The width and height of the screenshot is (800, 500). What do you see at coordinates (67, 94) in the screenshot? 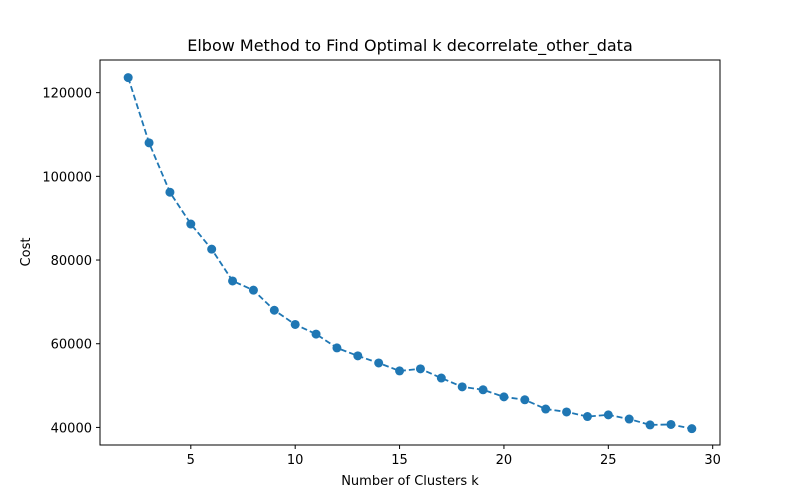
I see `y-tick-label: 120000` at bounding box center [67, 94].